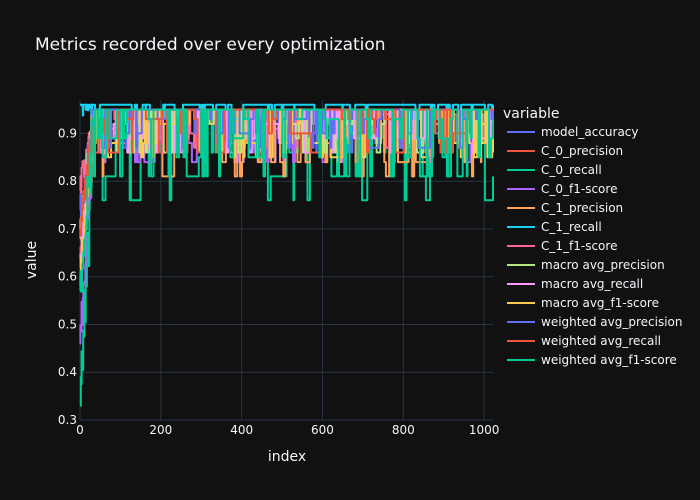 The height and width of the screenshot is (500, 700). Describe the element at coordinates (241, 430) in the screenshot. I see `x-tick-label: 400` at that location.